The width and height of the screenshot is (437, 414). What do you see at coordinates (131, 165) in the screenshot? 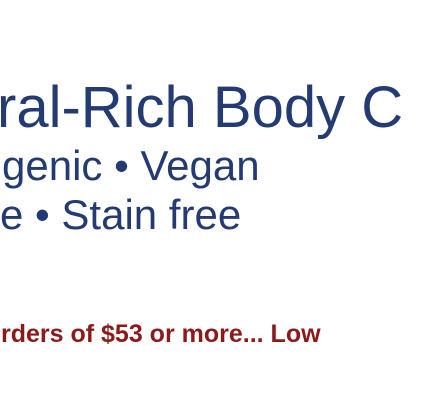
I see `banner-subline-features: genic • Vegan` at bounding box center [131, 165].